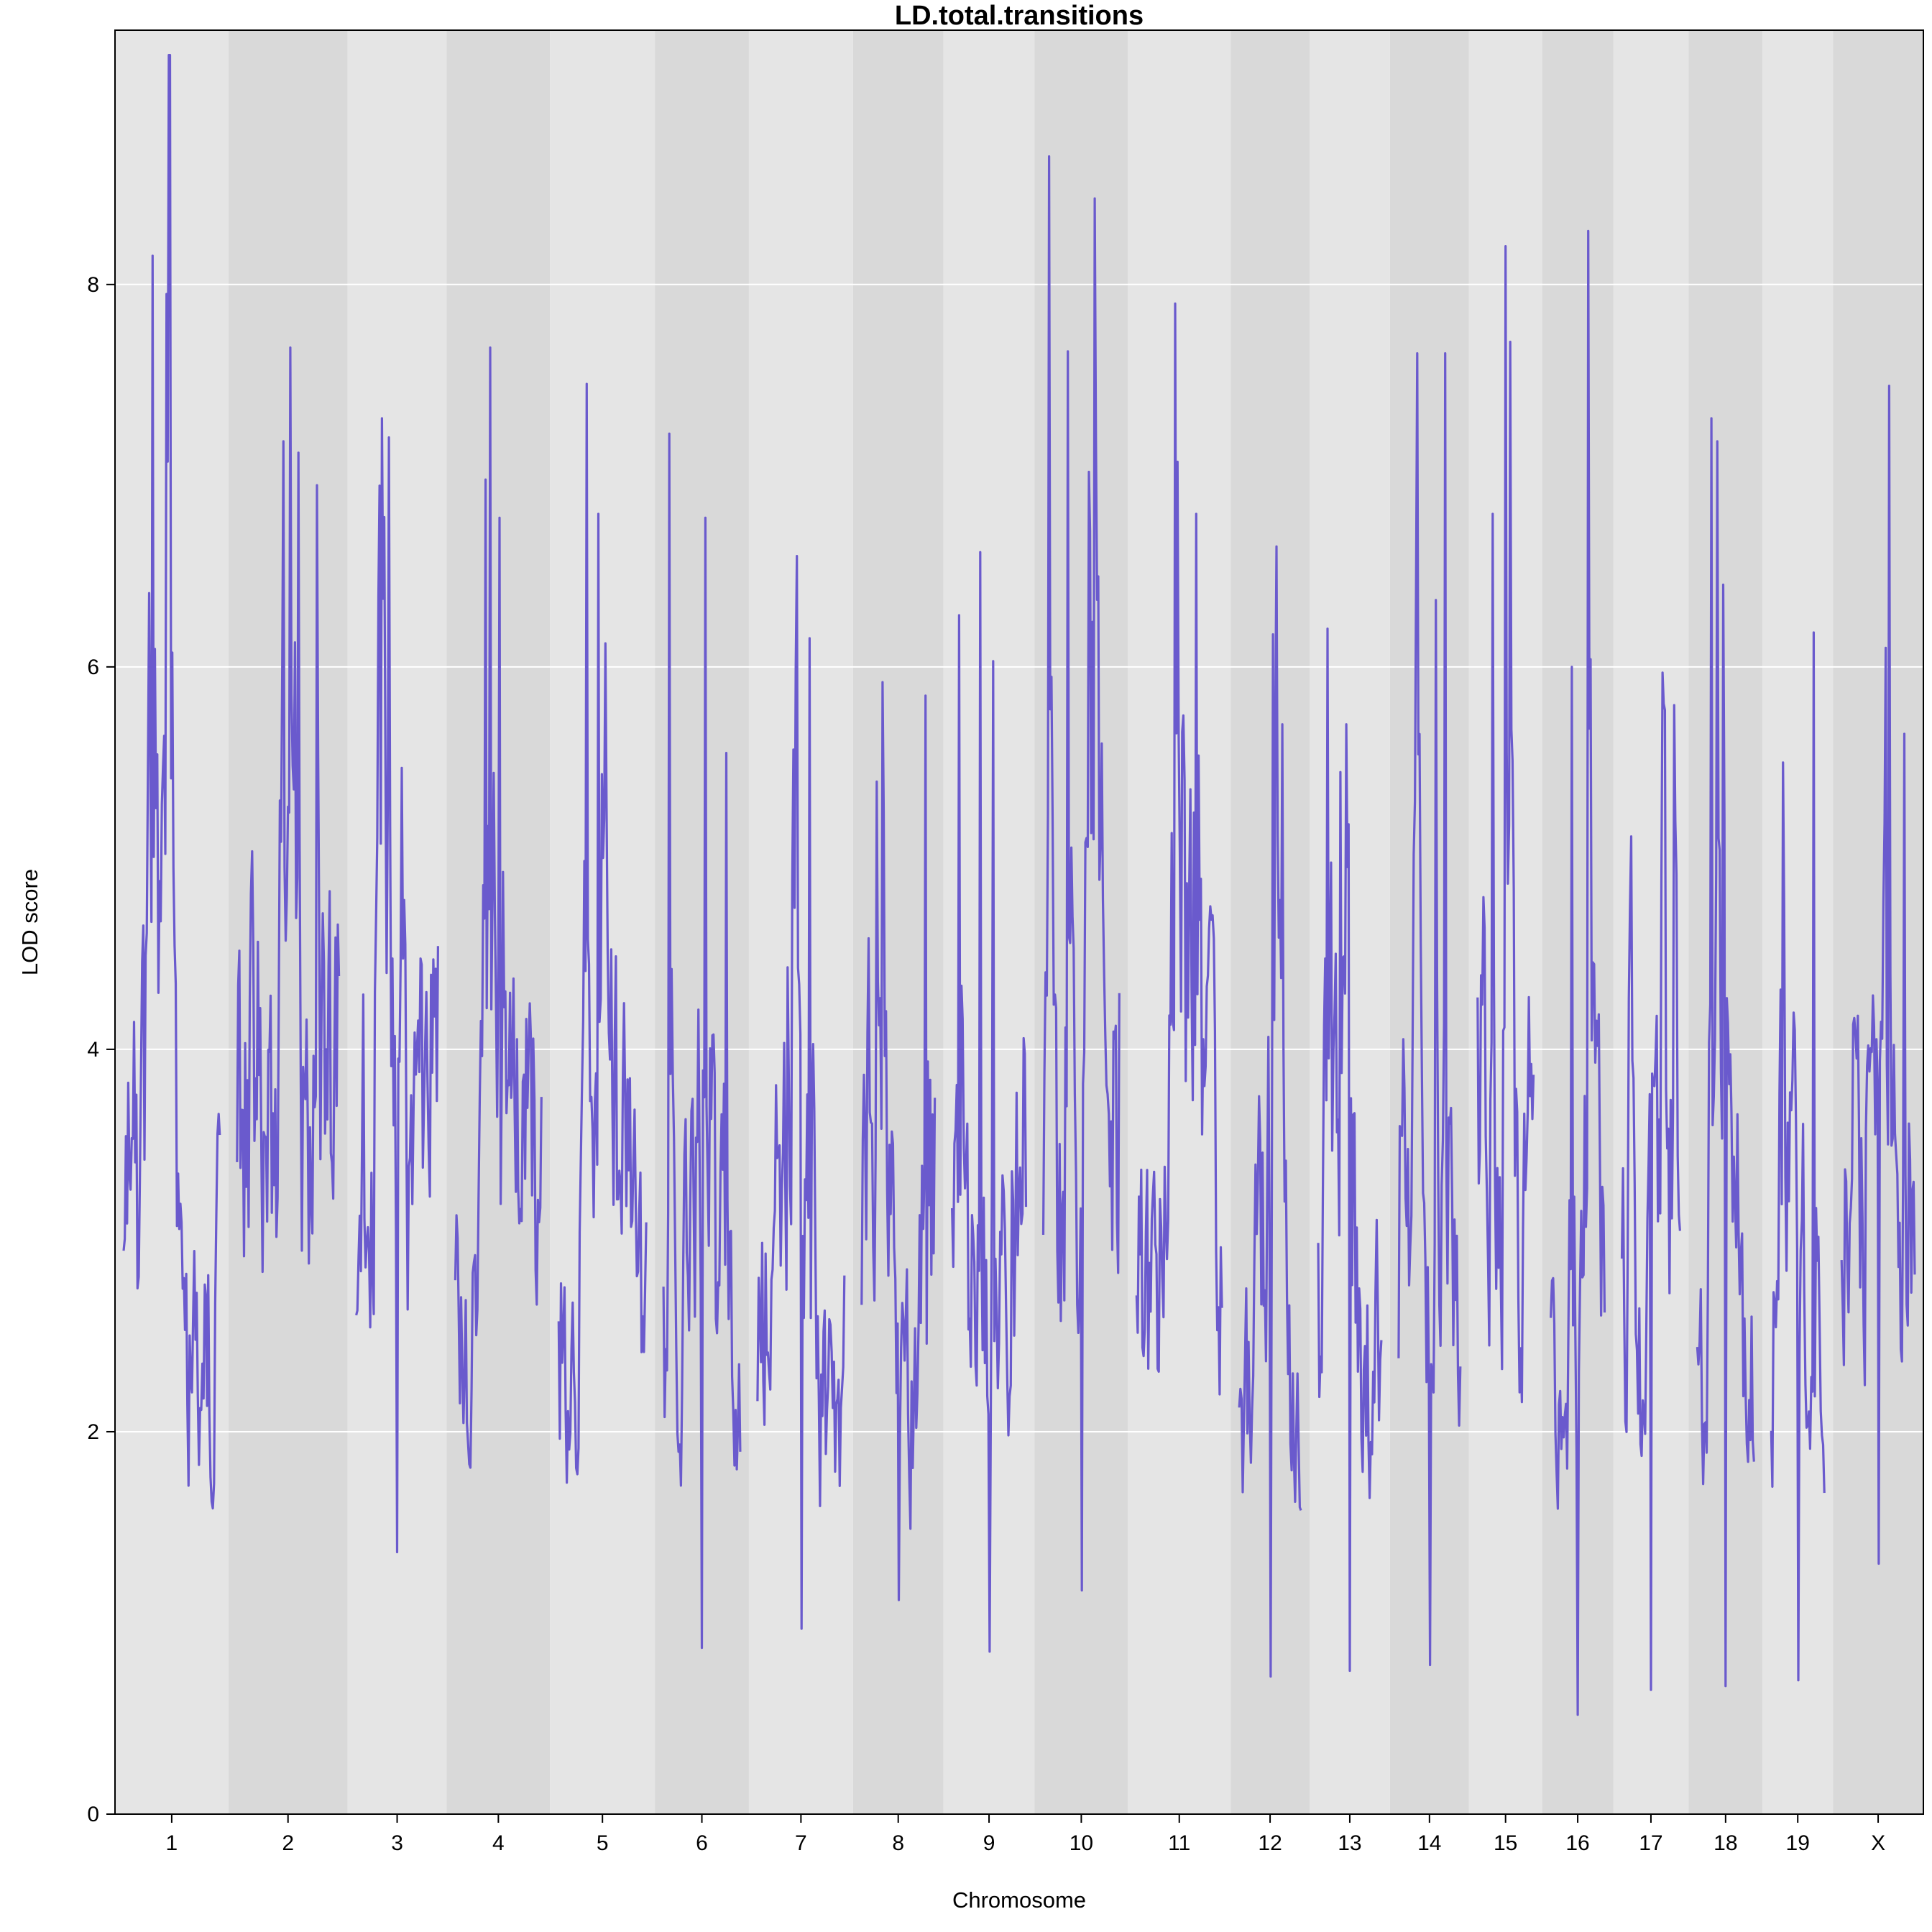  I want to click on x-tick-label-3: 3, so click(397, 1843).